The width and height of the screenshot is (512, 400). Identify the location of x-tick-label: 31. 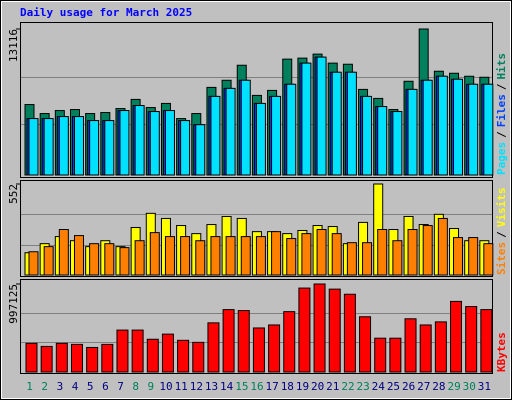
(484, 386).